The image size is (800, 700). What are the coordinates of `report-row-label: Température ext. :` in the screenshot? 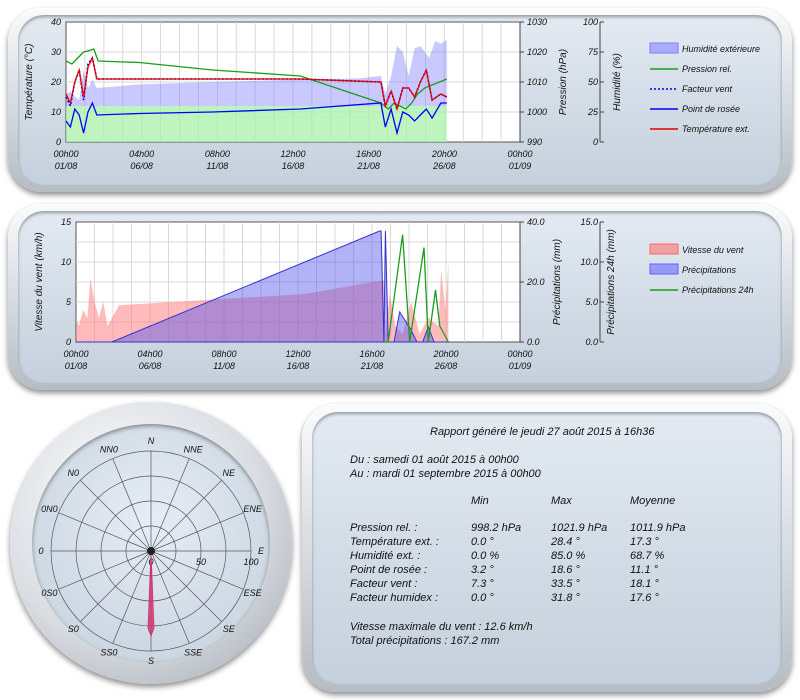 It's located at (394, 542).